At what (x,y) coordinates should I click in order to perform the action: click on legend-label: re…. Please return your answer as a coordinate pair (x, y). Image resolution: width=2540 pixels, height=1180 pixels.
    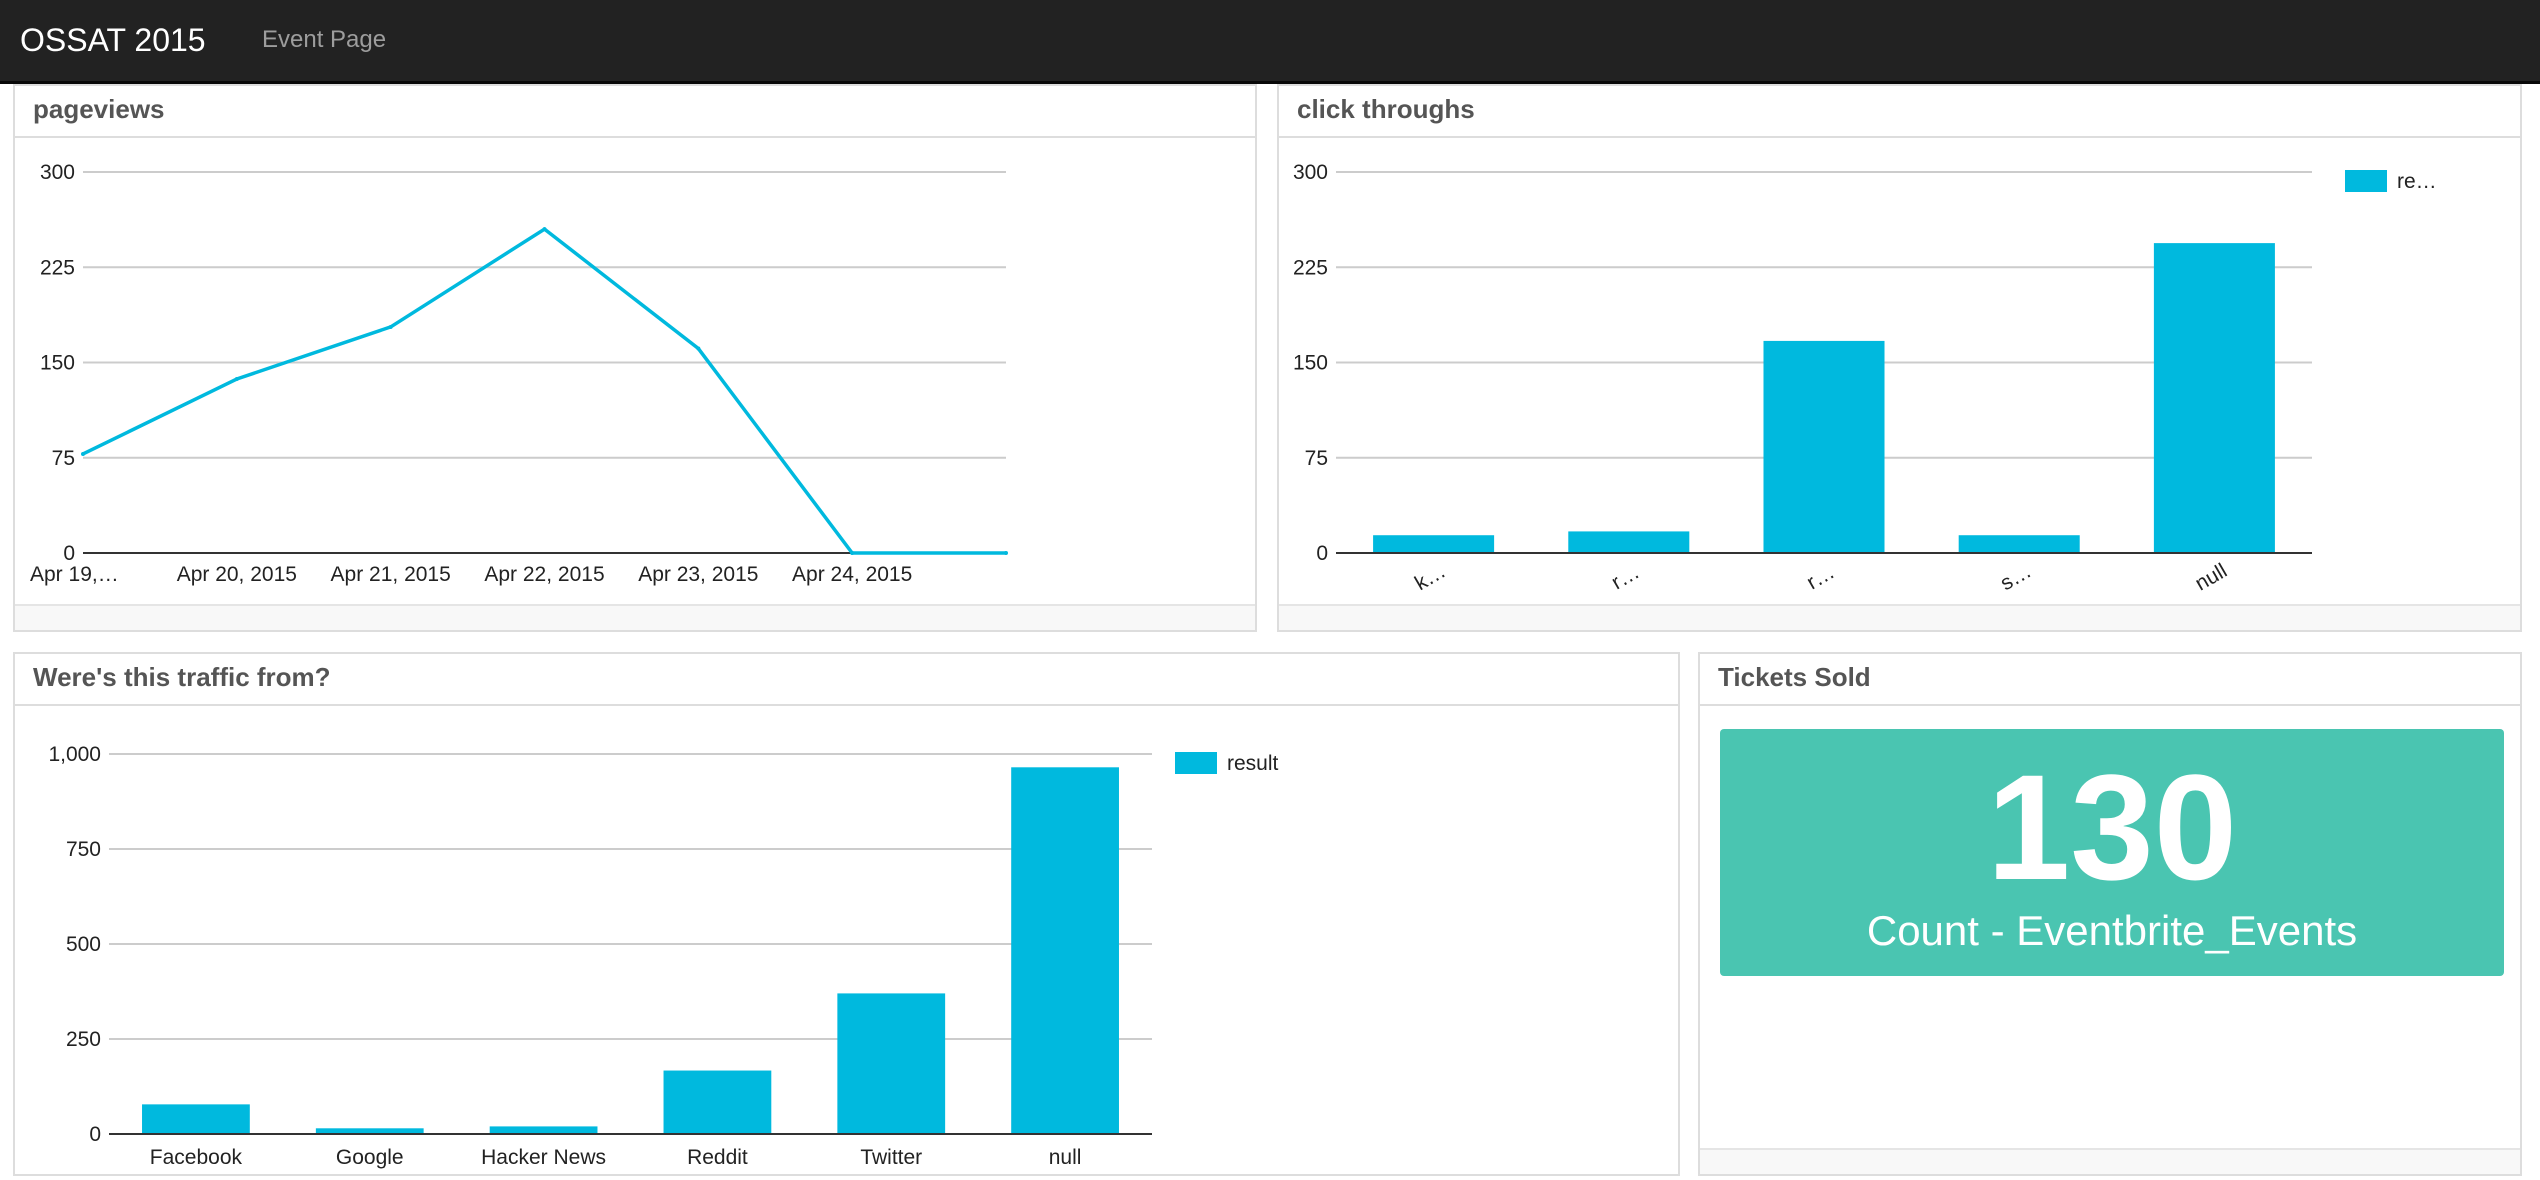
    Looking at the image, I should click on (2417, 181).